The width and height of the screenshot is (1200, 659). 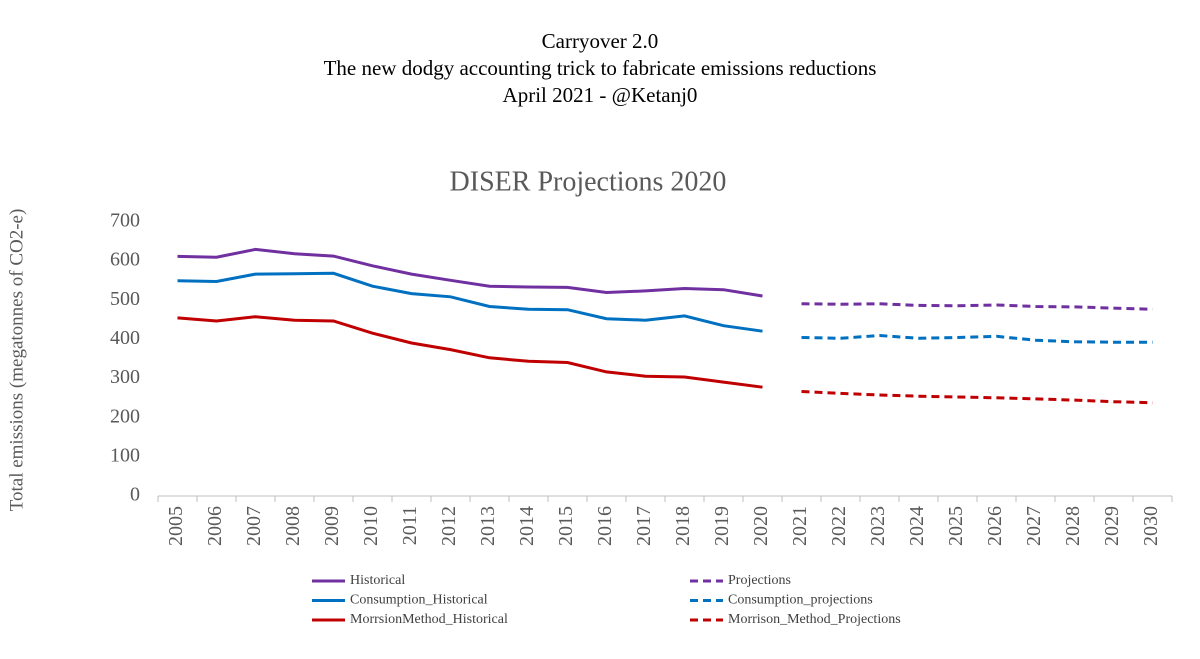 I want to click on x-tick-label: 2018, so click(x=683, y=526).